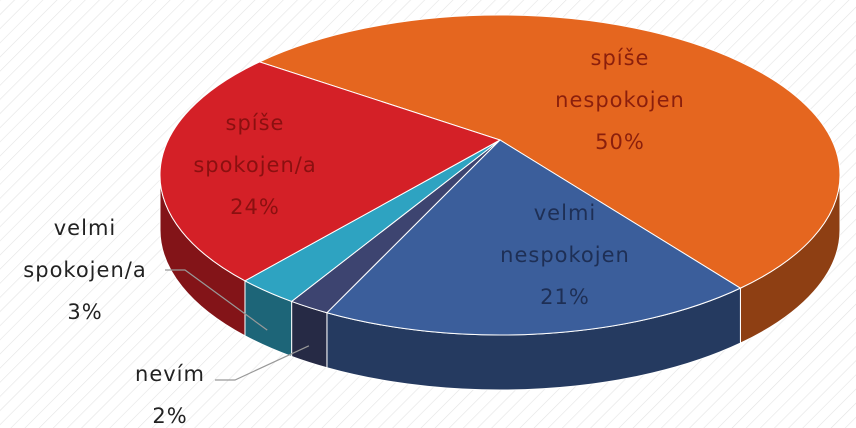 This screenshot has height=428, width=856. Describe the element at coordinates (620, 79) in the screenshot. I see `category-label: spíše nespokojen` at that location.